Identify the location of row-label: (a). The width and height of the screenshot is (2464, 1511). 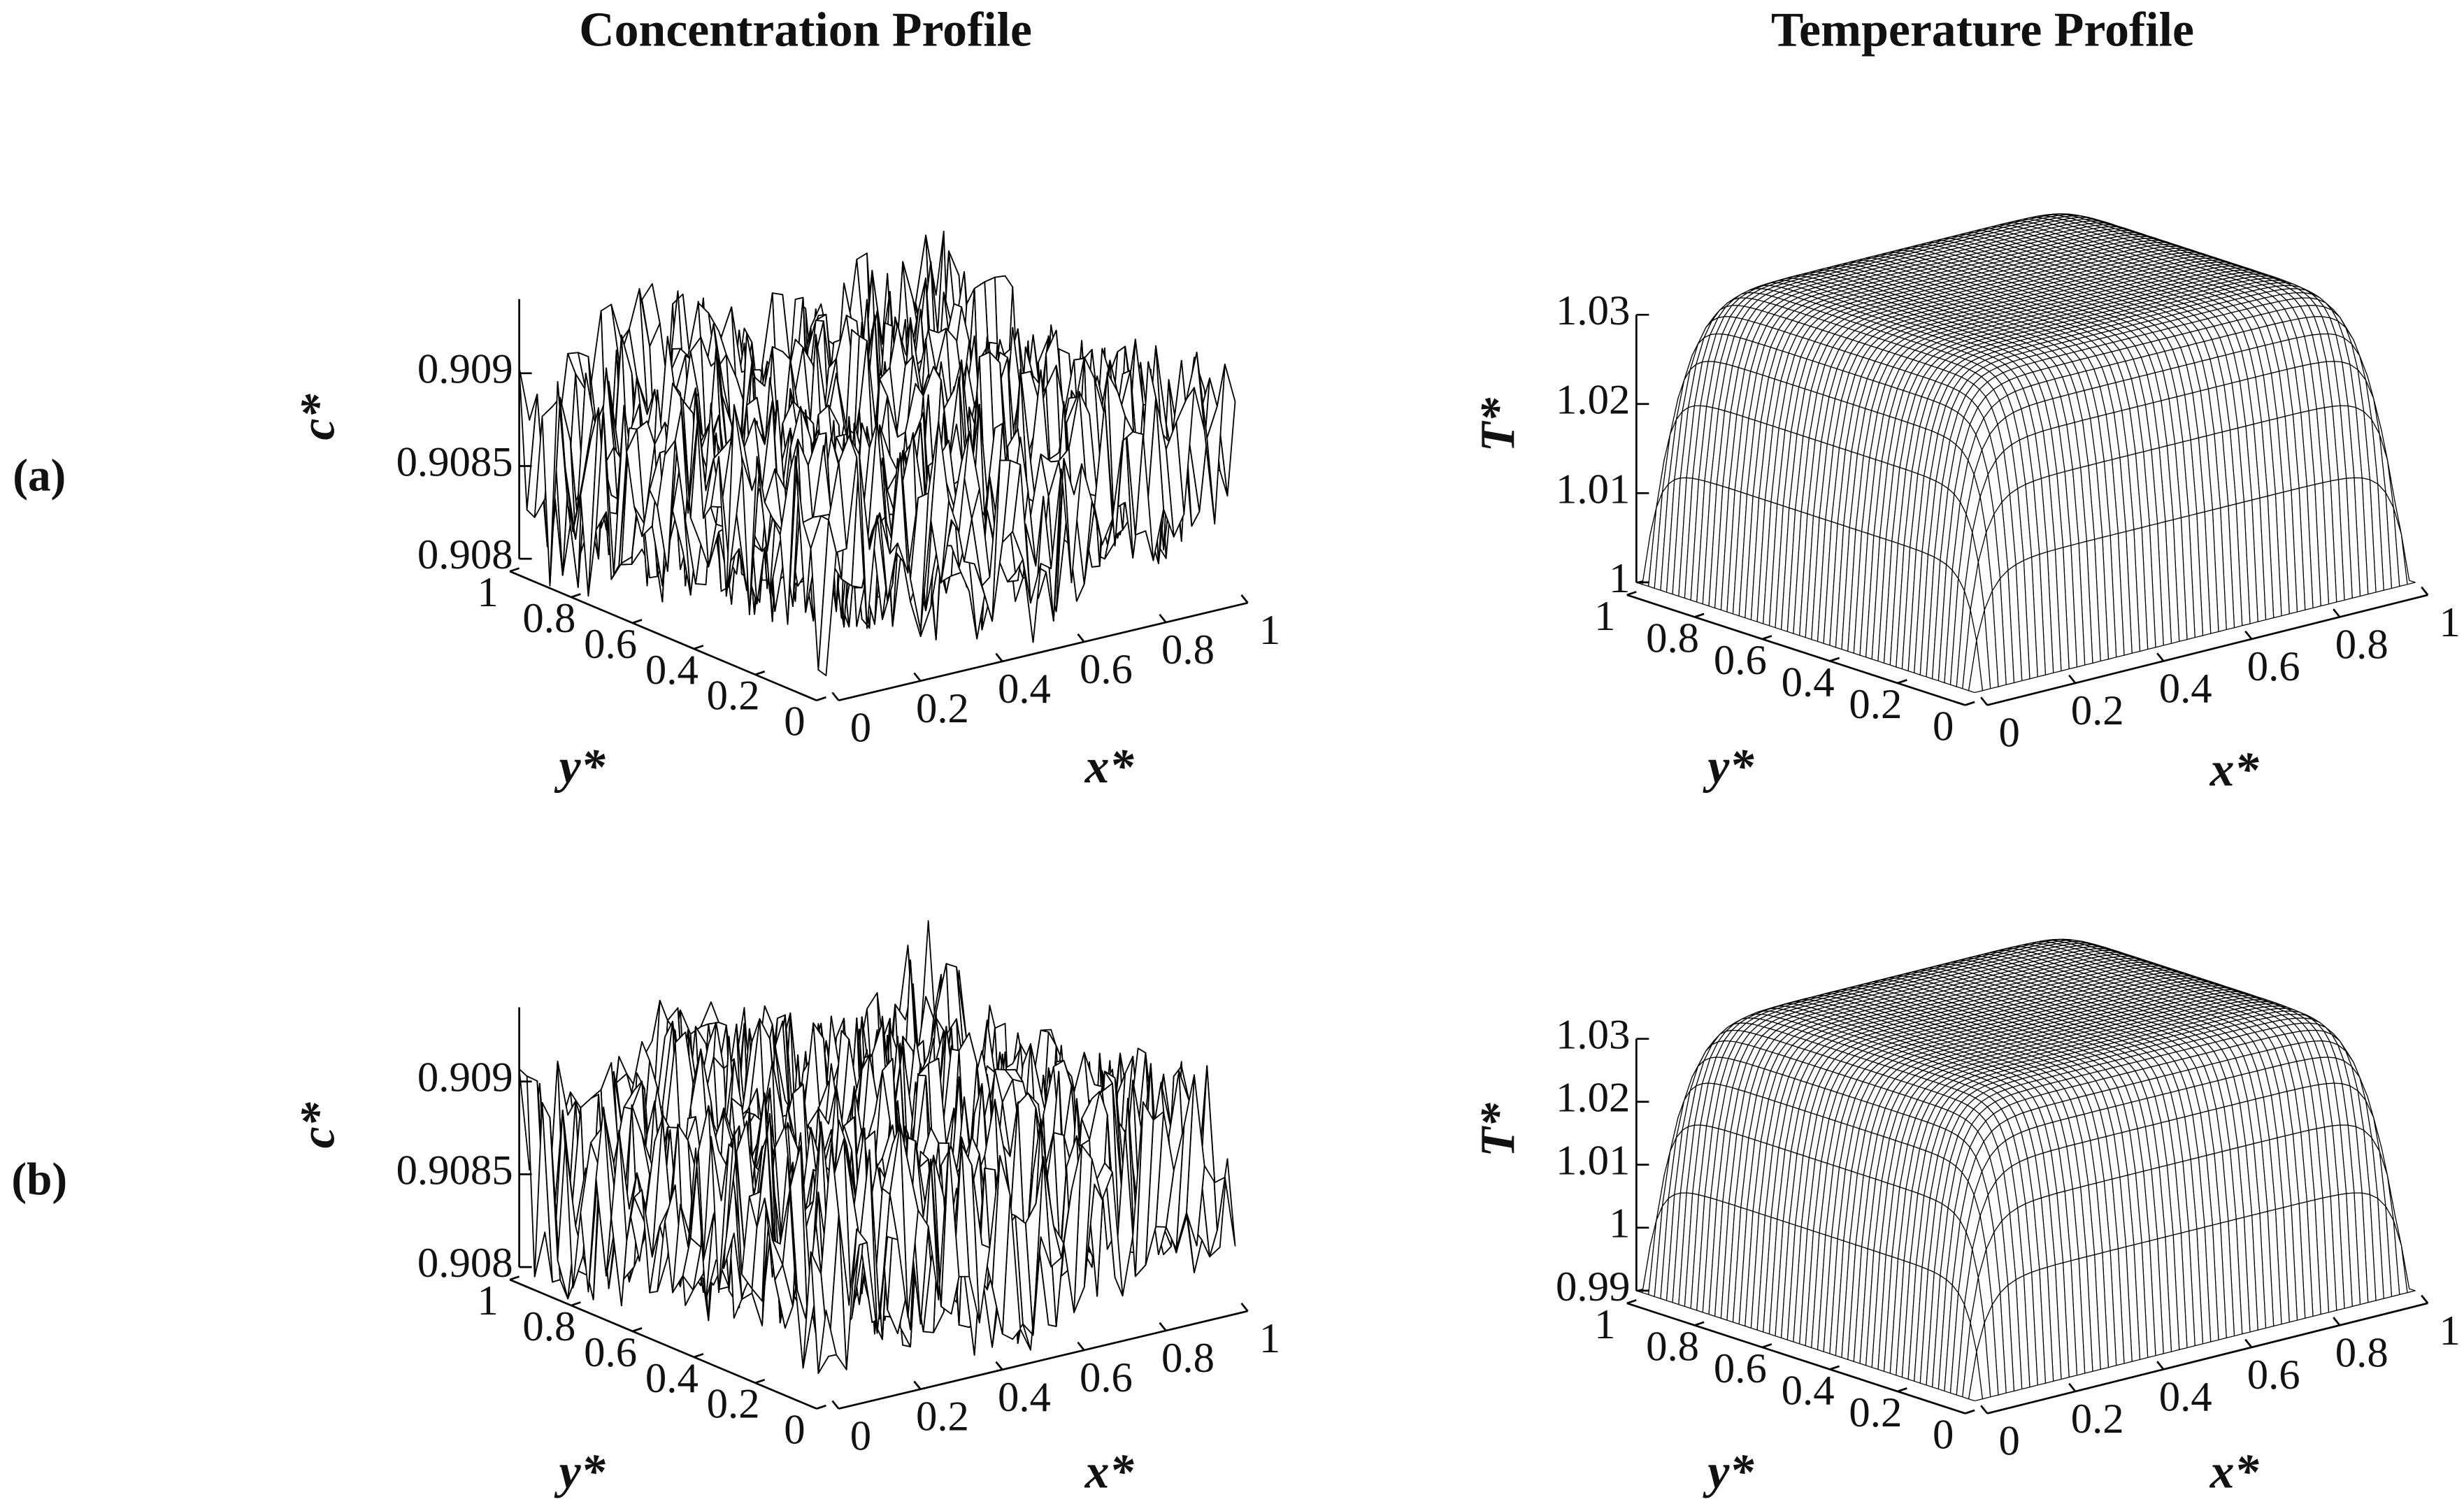
(39, 476).